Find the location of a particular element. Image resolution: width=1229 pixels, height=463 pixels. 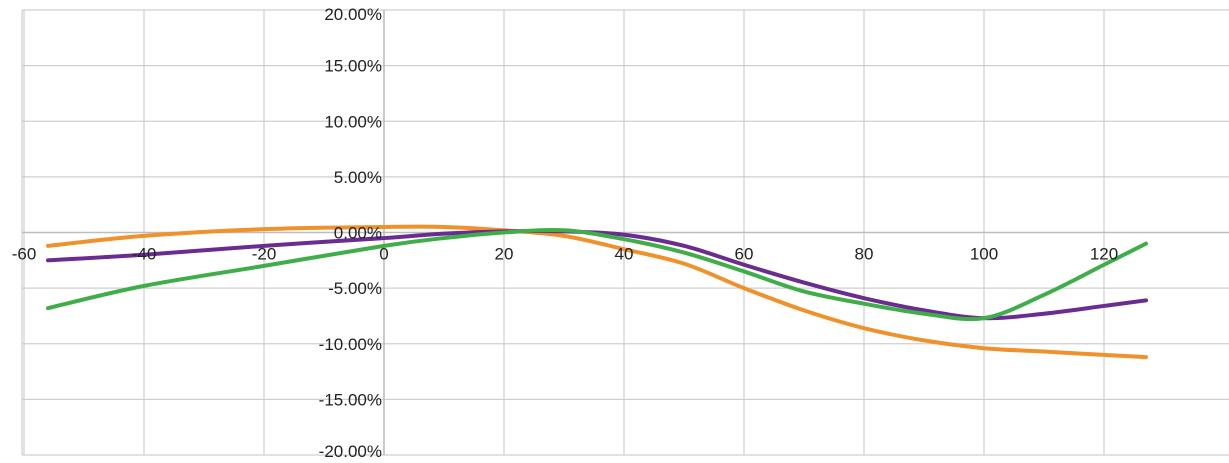

y-tick-label: -15.00% is located at coordinates (350, 399).